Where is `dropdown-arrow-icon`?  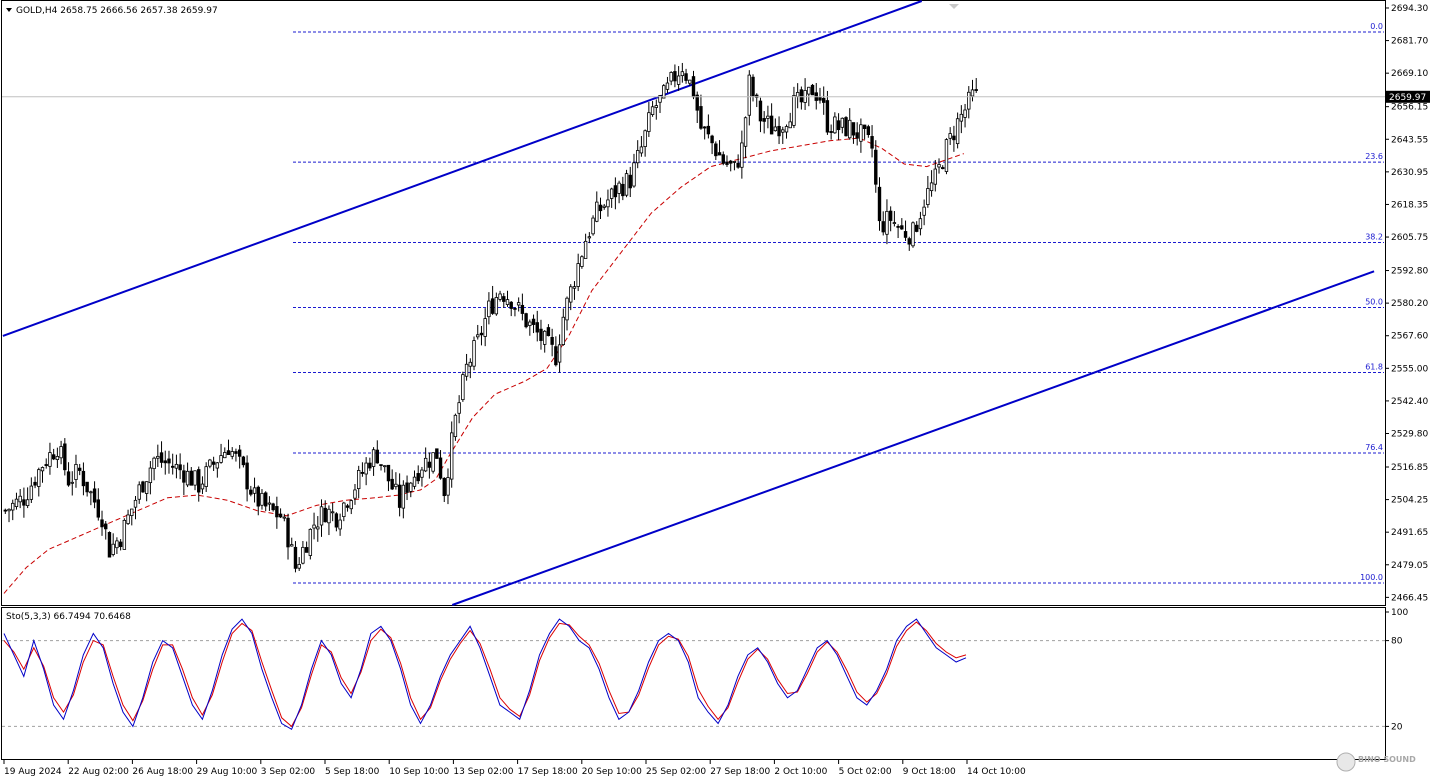 dropdown-arrow-icon is located at coordinates (9, 10).